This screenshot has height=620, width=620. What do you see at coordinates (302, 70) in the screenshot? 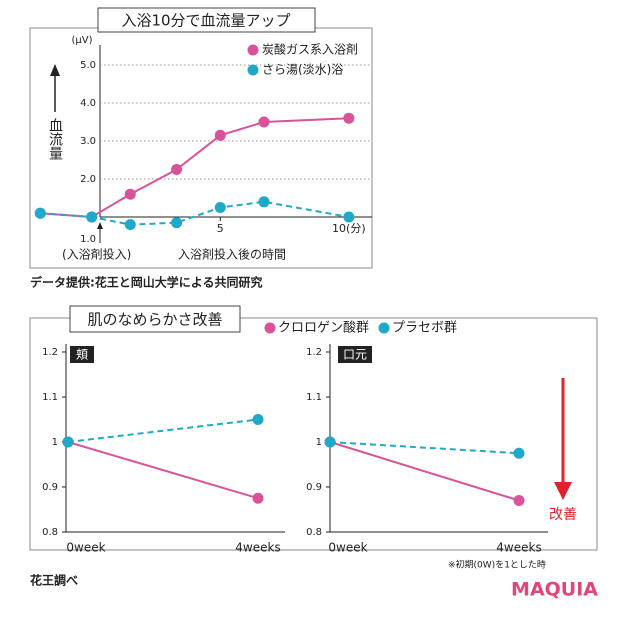
I see `legend-label: さら湯(淡水)浴` at bounding box center [302, 70].